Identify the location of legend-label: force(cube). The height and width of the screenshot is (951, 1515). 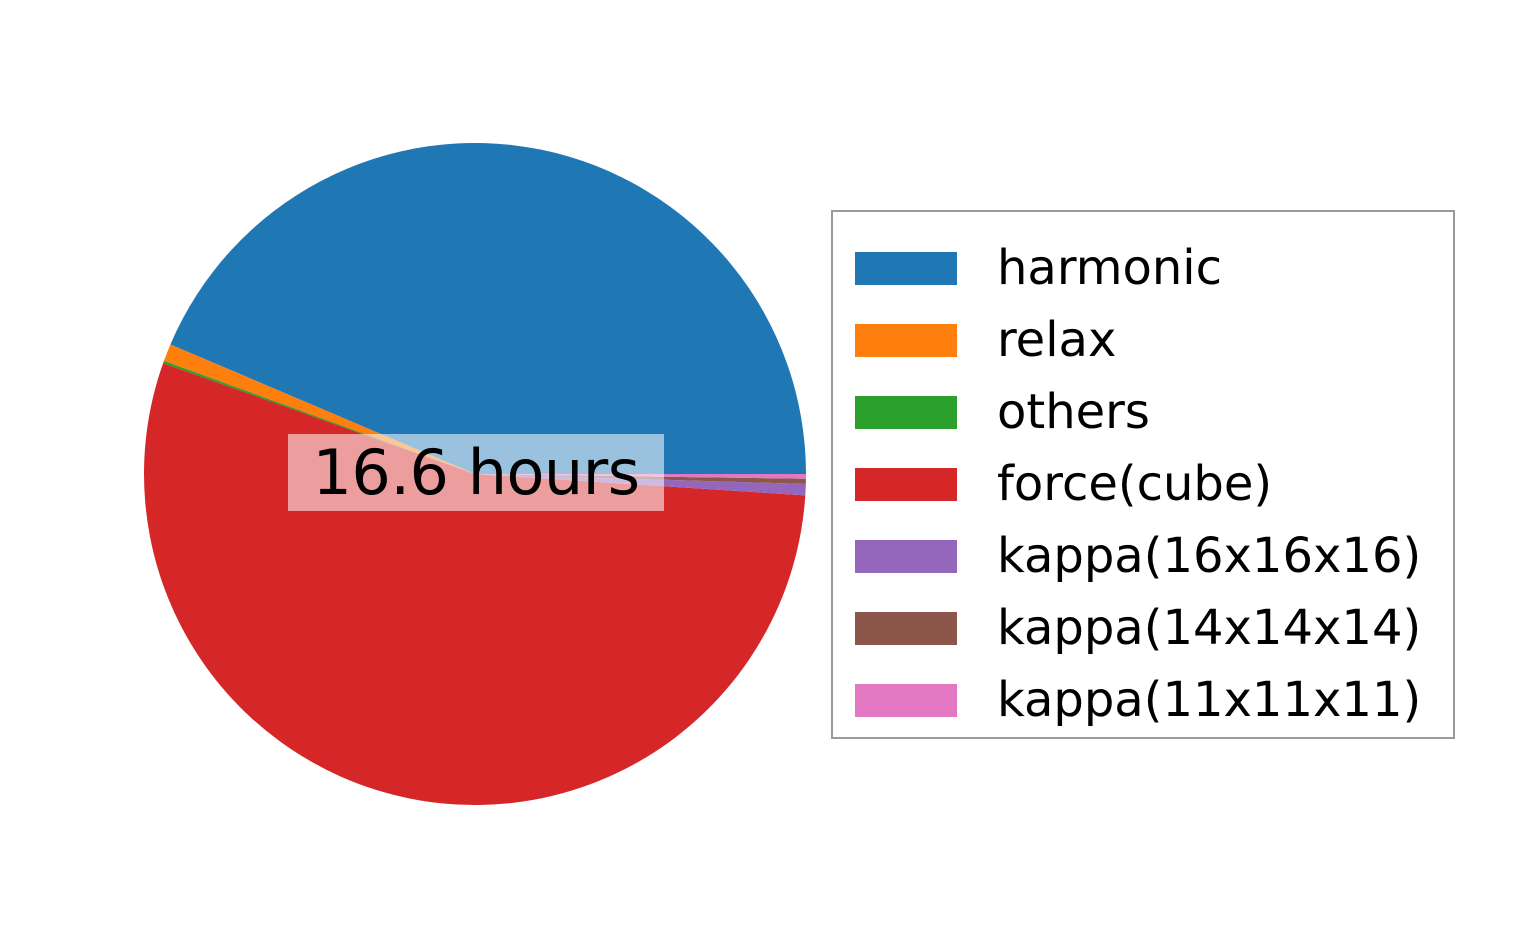
(1135, 484).